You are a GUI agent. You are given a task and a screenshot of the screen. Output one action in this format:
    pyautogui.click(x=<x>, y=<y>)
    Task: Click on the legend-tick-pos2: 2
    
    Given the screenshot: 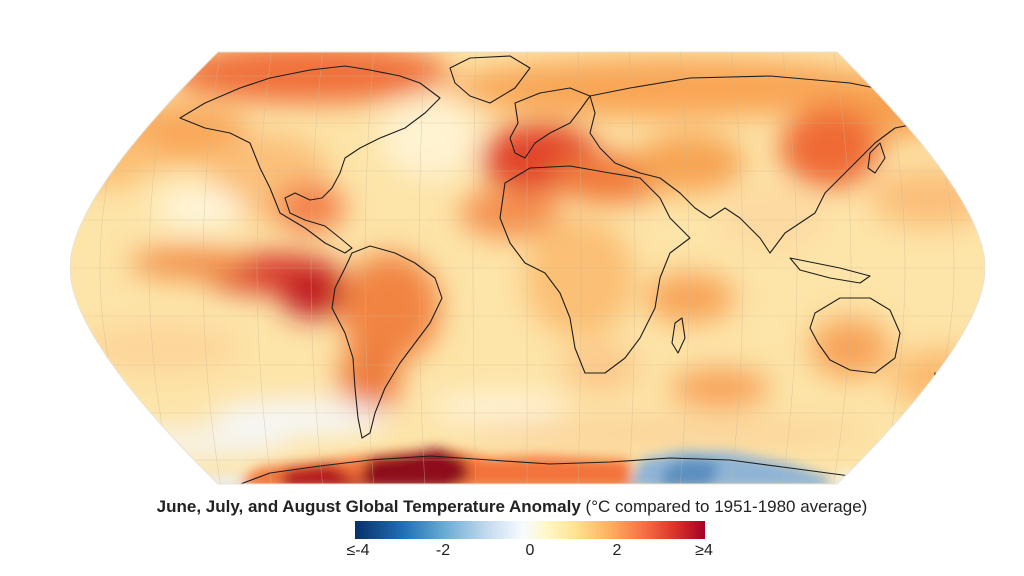 What is the action you would take?
    pyautogui.click(x=617, y=550)
    